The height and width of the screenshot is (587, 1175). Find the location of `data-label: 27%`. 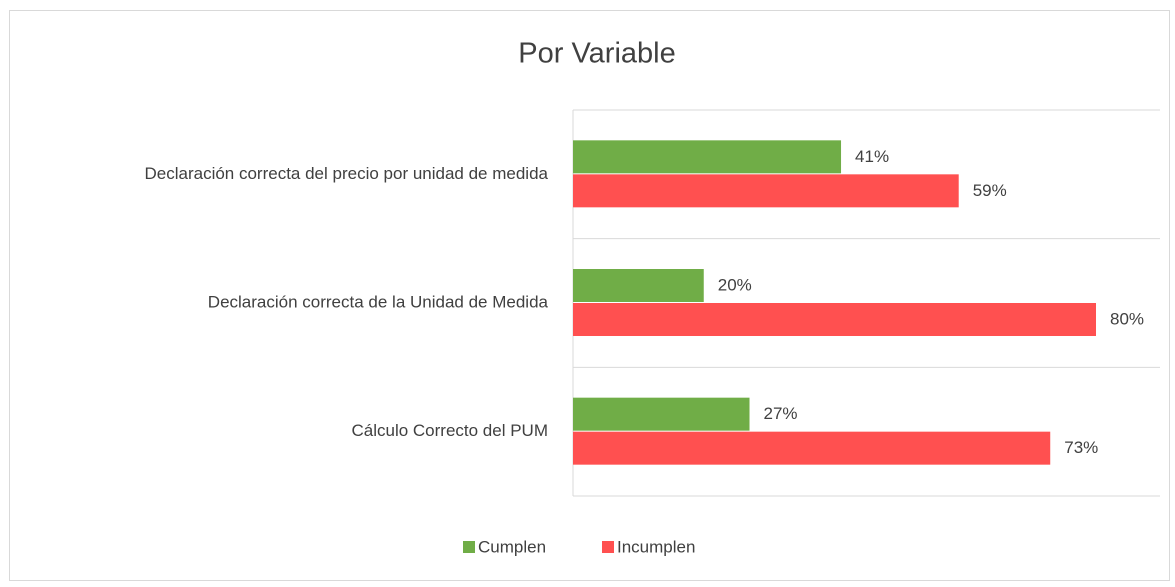

data-label: 27% is located at coordinates (781, 413).